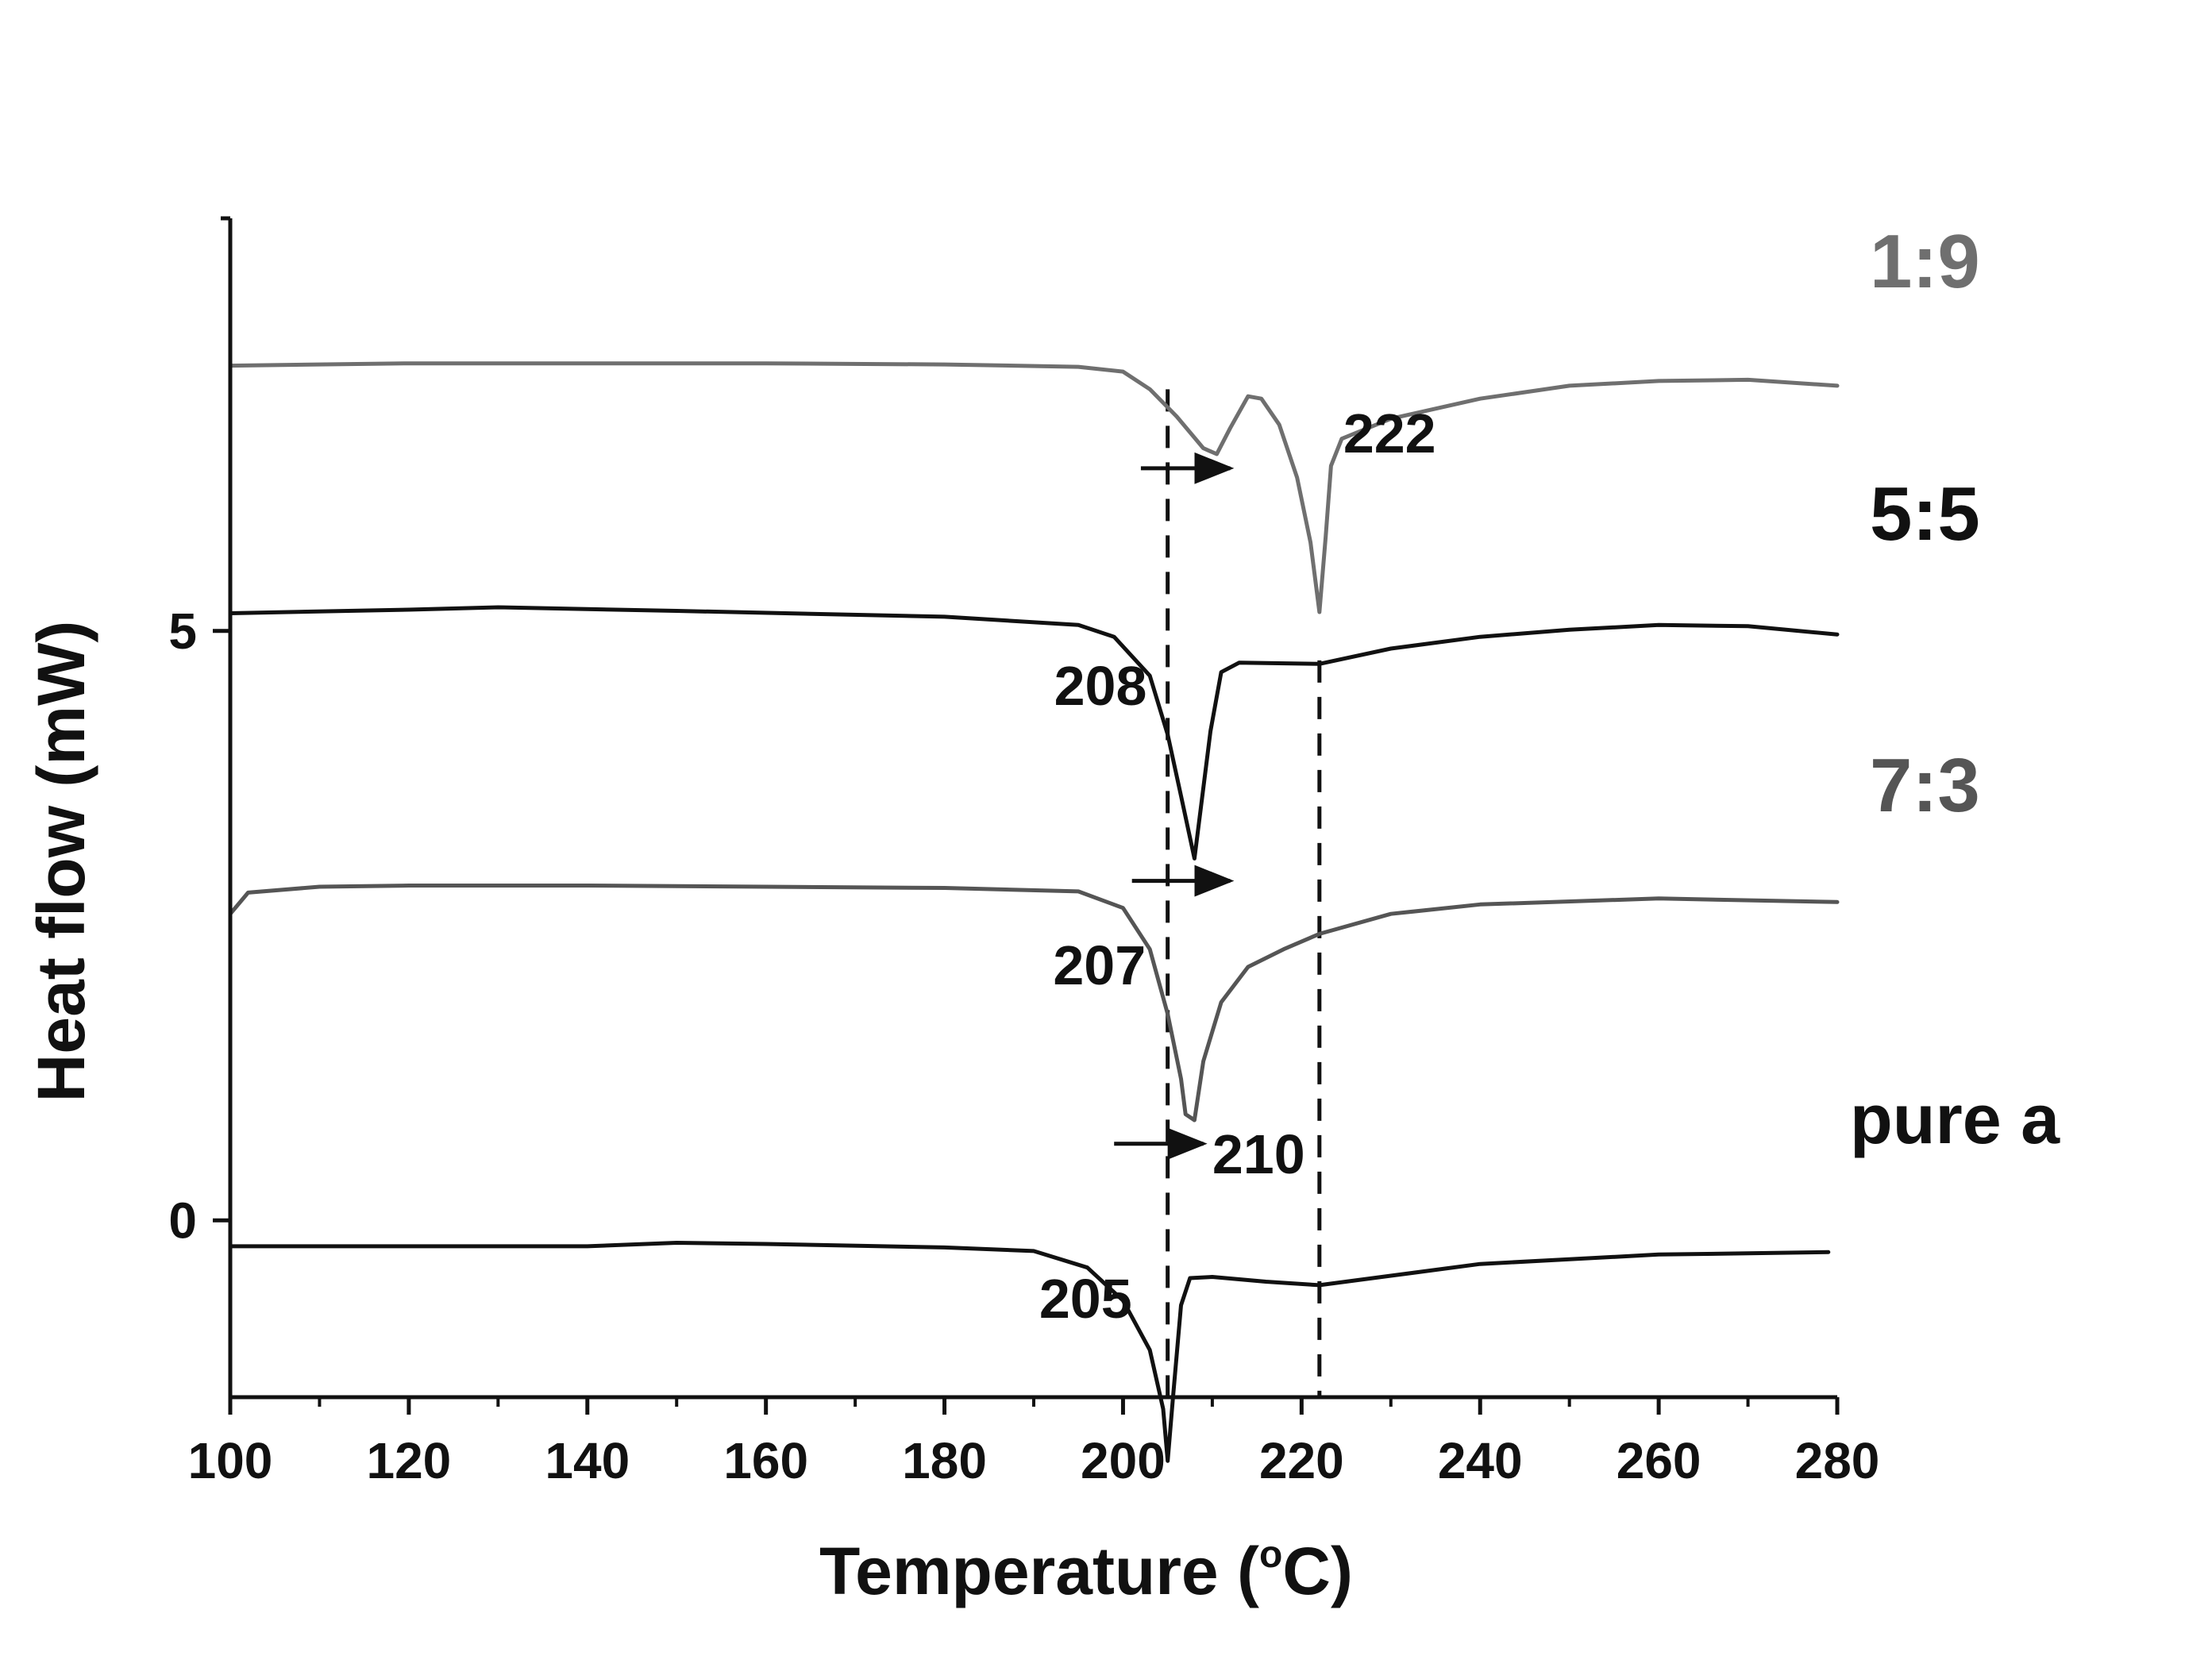 This screenshot has height=1679, width=2212. What do you see at coordinates (182, 631) in the screenshot?
I see `y-tick-label-5: 5` at bounding box center [182, 631].